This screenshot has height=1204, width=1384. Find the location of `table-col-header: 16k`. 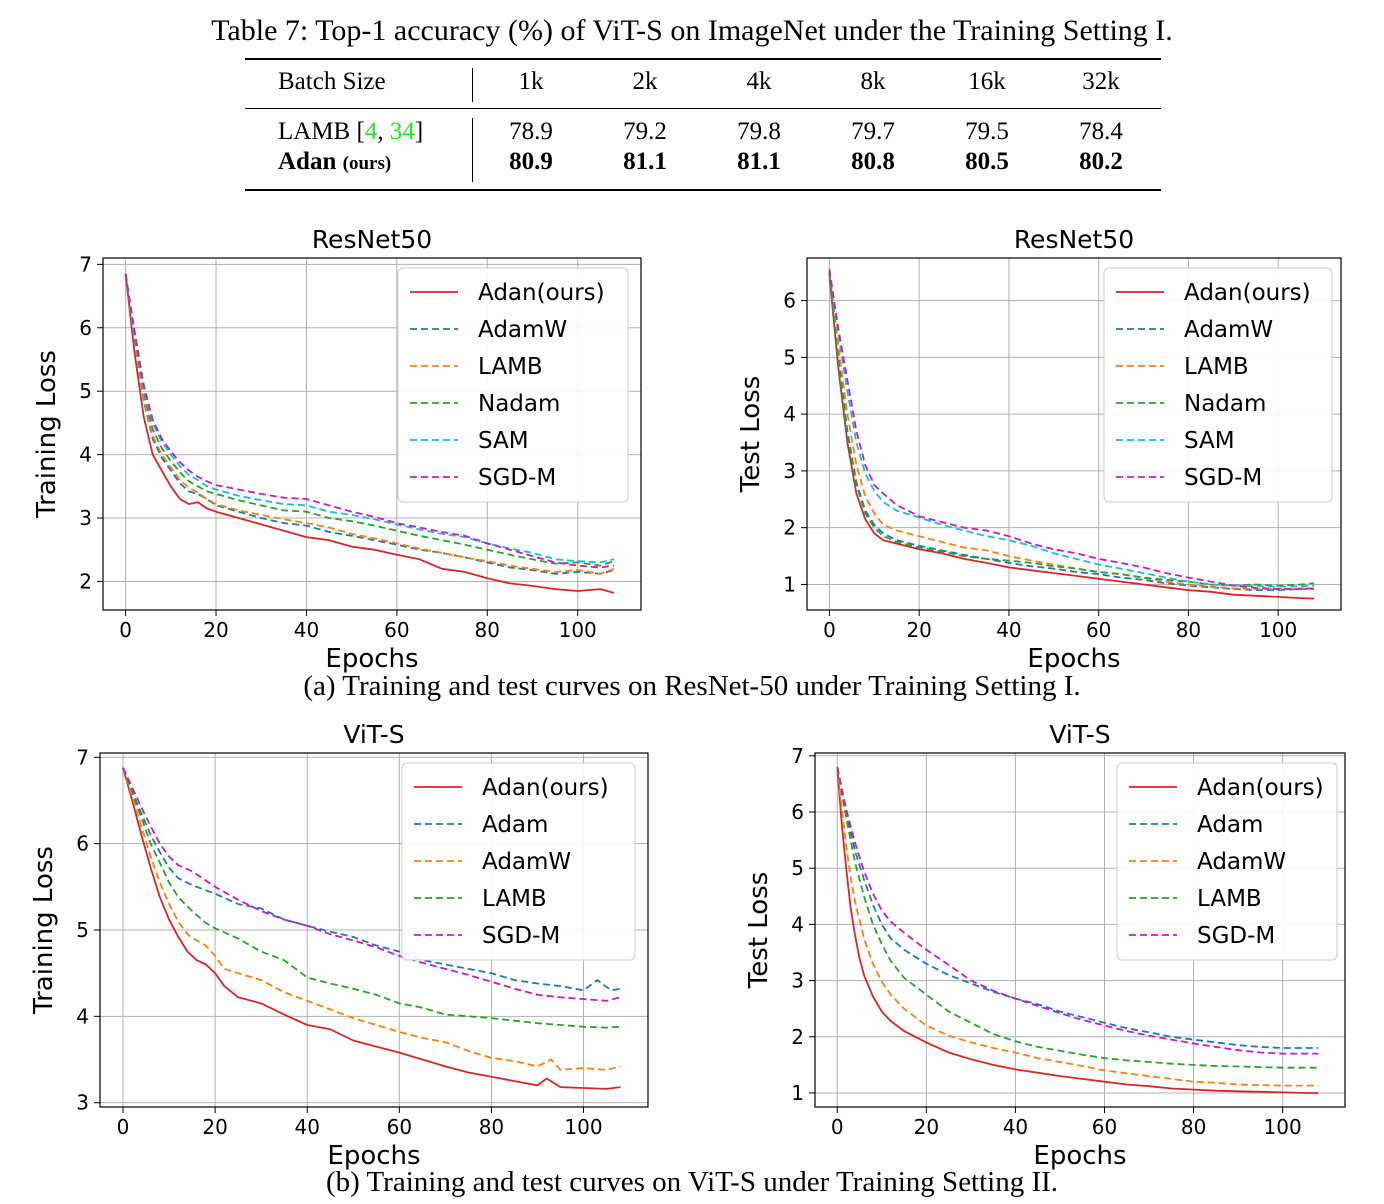

table-col-header: 16k is located at coordinates (987, 81).